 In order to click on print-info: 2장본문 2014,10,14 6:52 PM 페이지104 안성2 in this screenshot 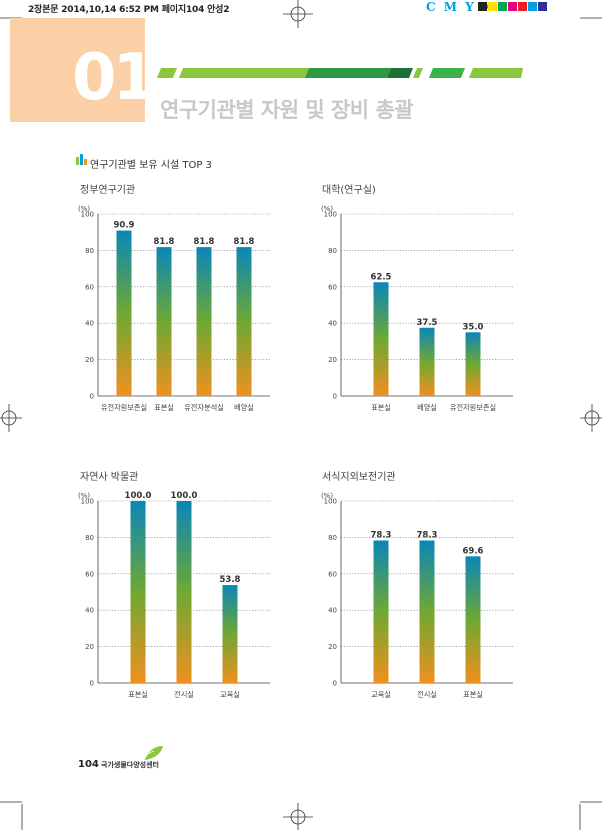, I will do `click(129, 10)`.